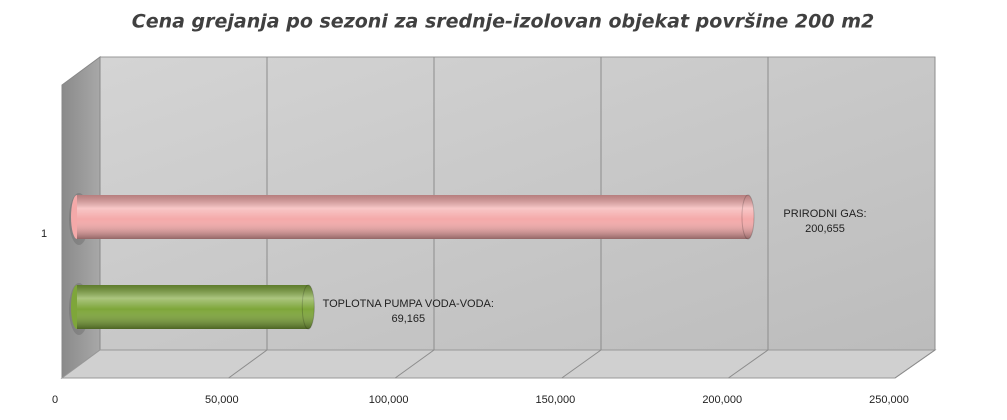 The width and height of the screenshot is (1007, 420). What do you see at coordinates (222, 400) in the screenshot?
I see `x-tick-label: 50,000` at bounding box center [222, 400].